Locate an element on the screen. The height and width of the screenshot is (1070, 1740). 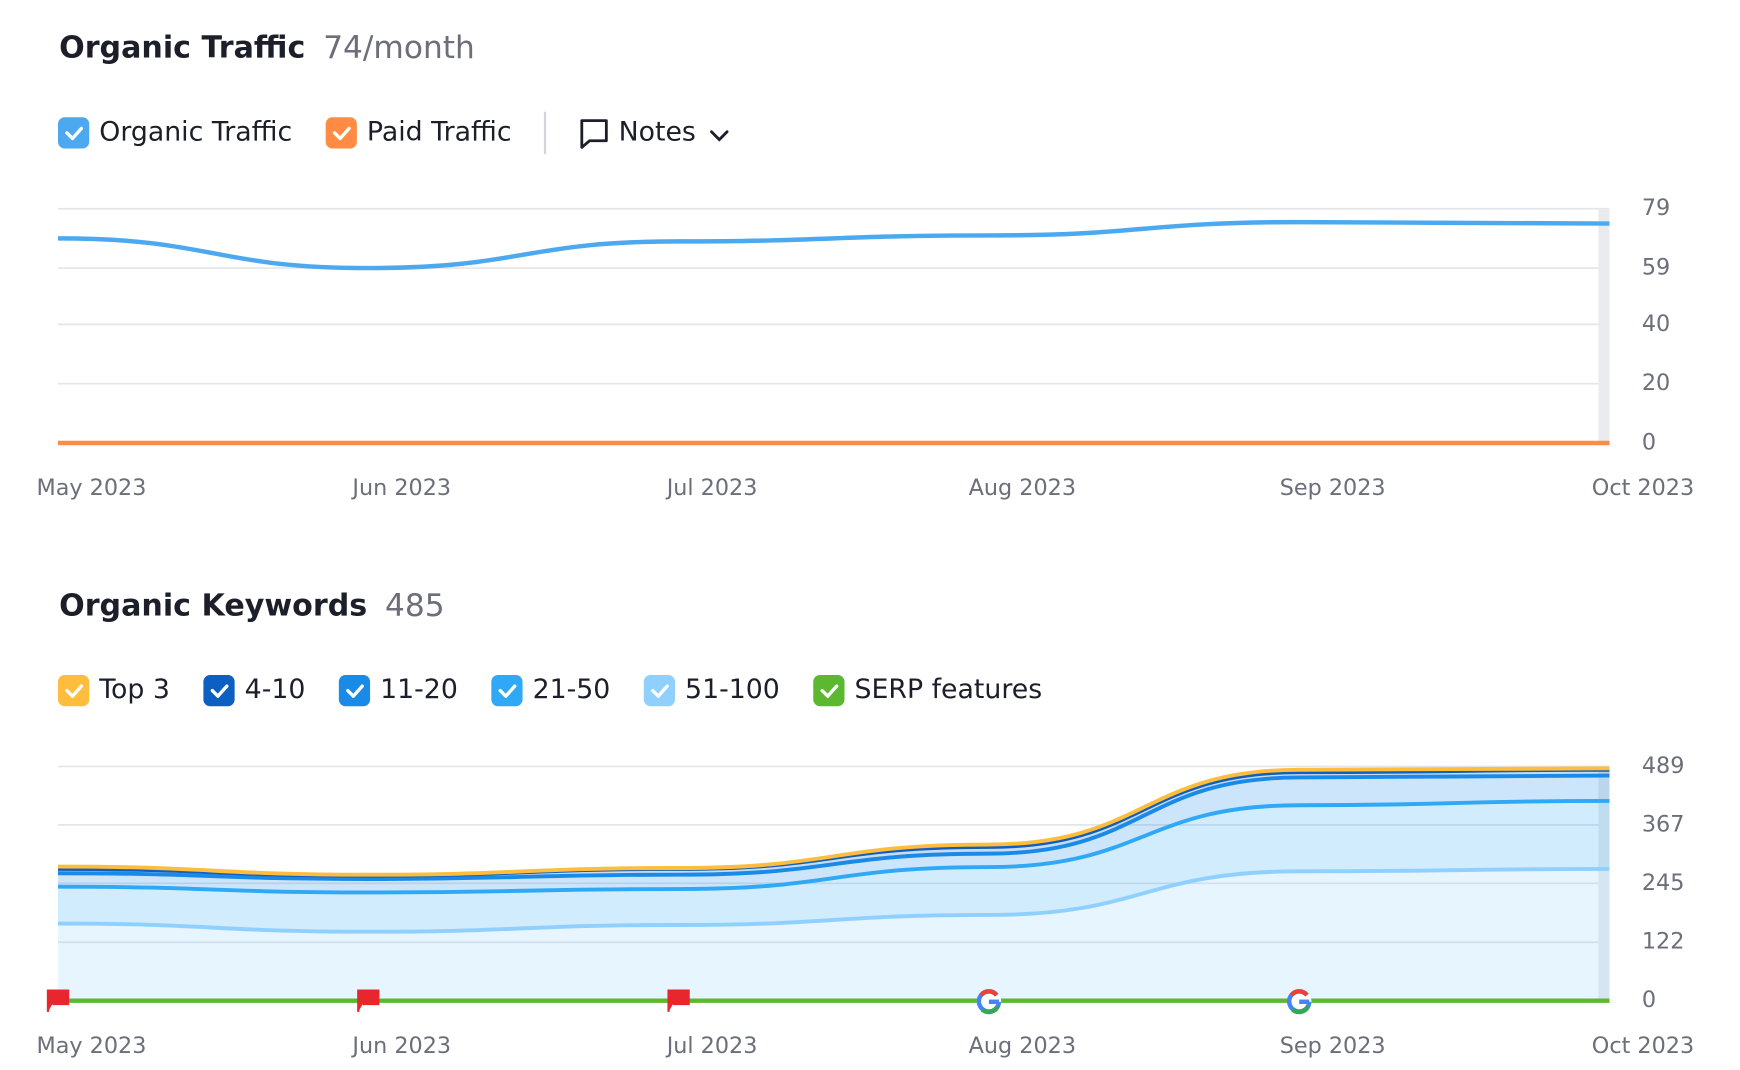
y-tick-label: 79 is located at coordinates (1656, 208).